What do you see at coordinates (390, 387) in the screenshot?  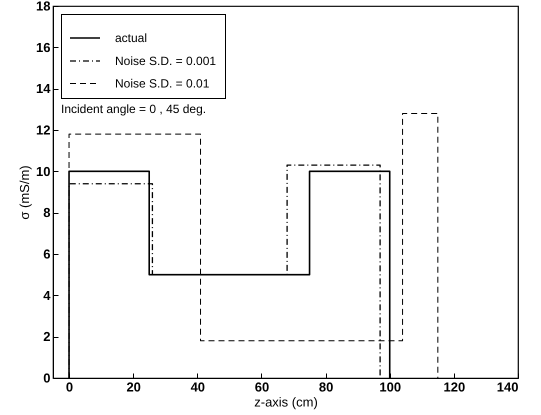 I see `x-tick-label: 100` at bounding box center [390, 387].